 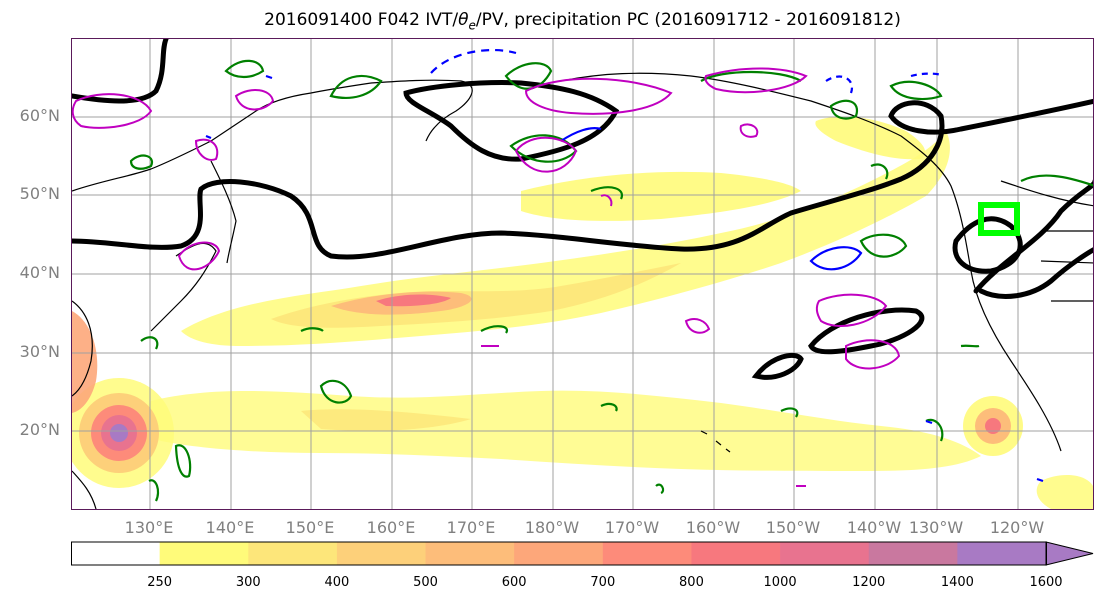 I want to click on ivt-gulf-alaska, so click(x=870, y=138).